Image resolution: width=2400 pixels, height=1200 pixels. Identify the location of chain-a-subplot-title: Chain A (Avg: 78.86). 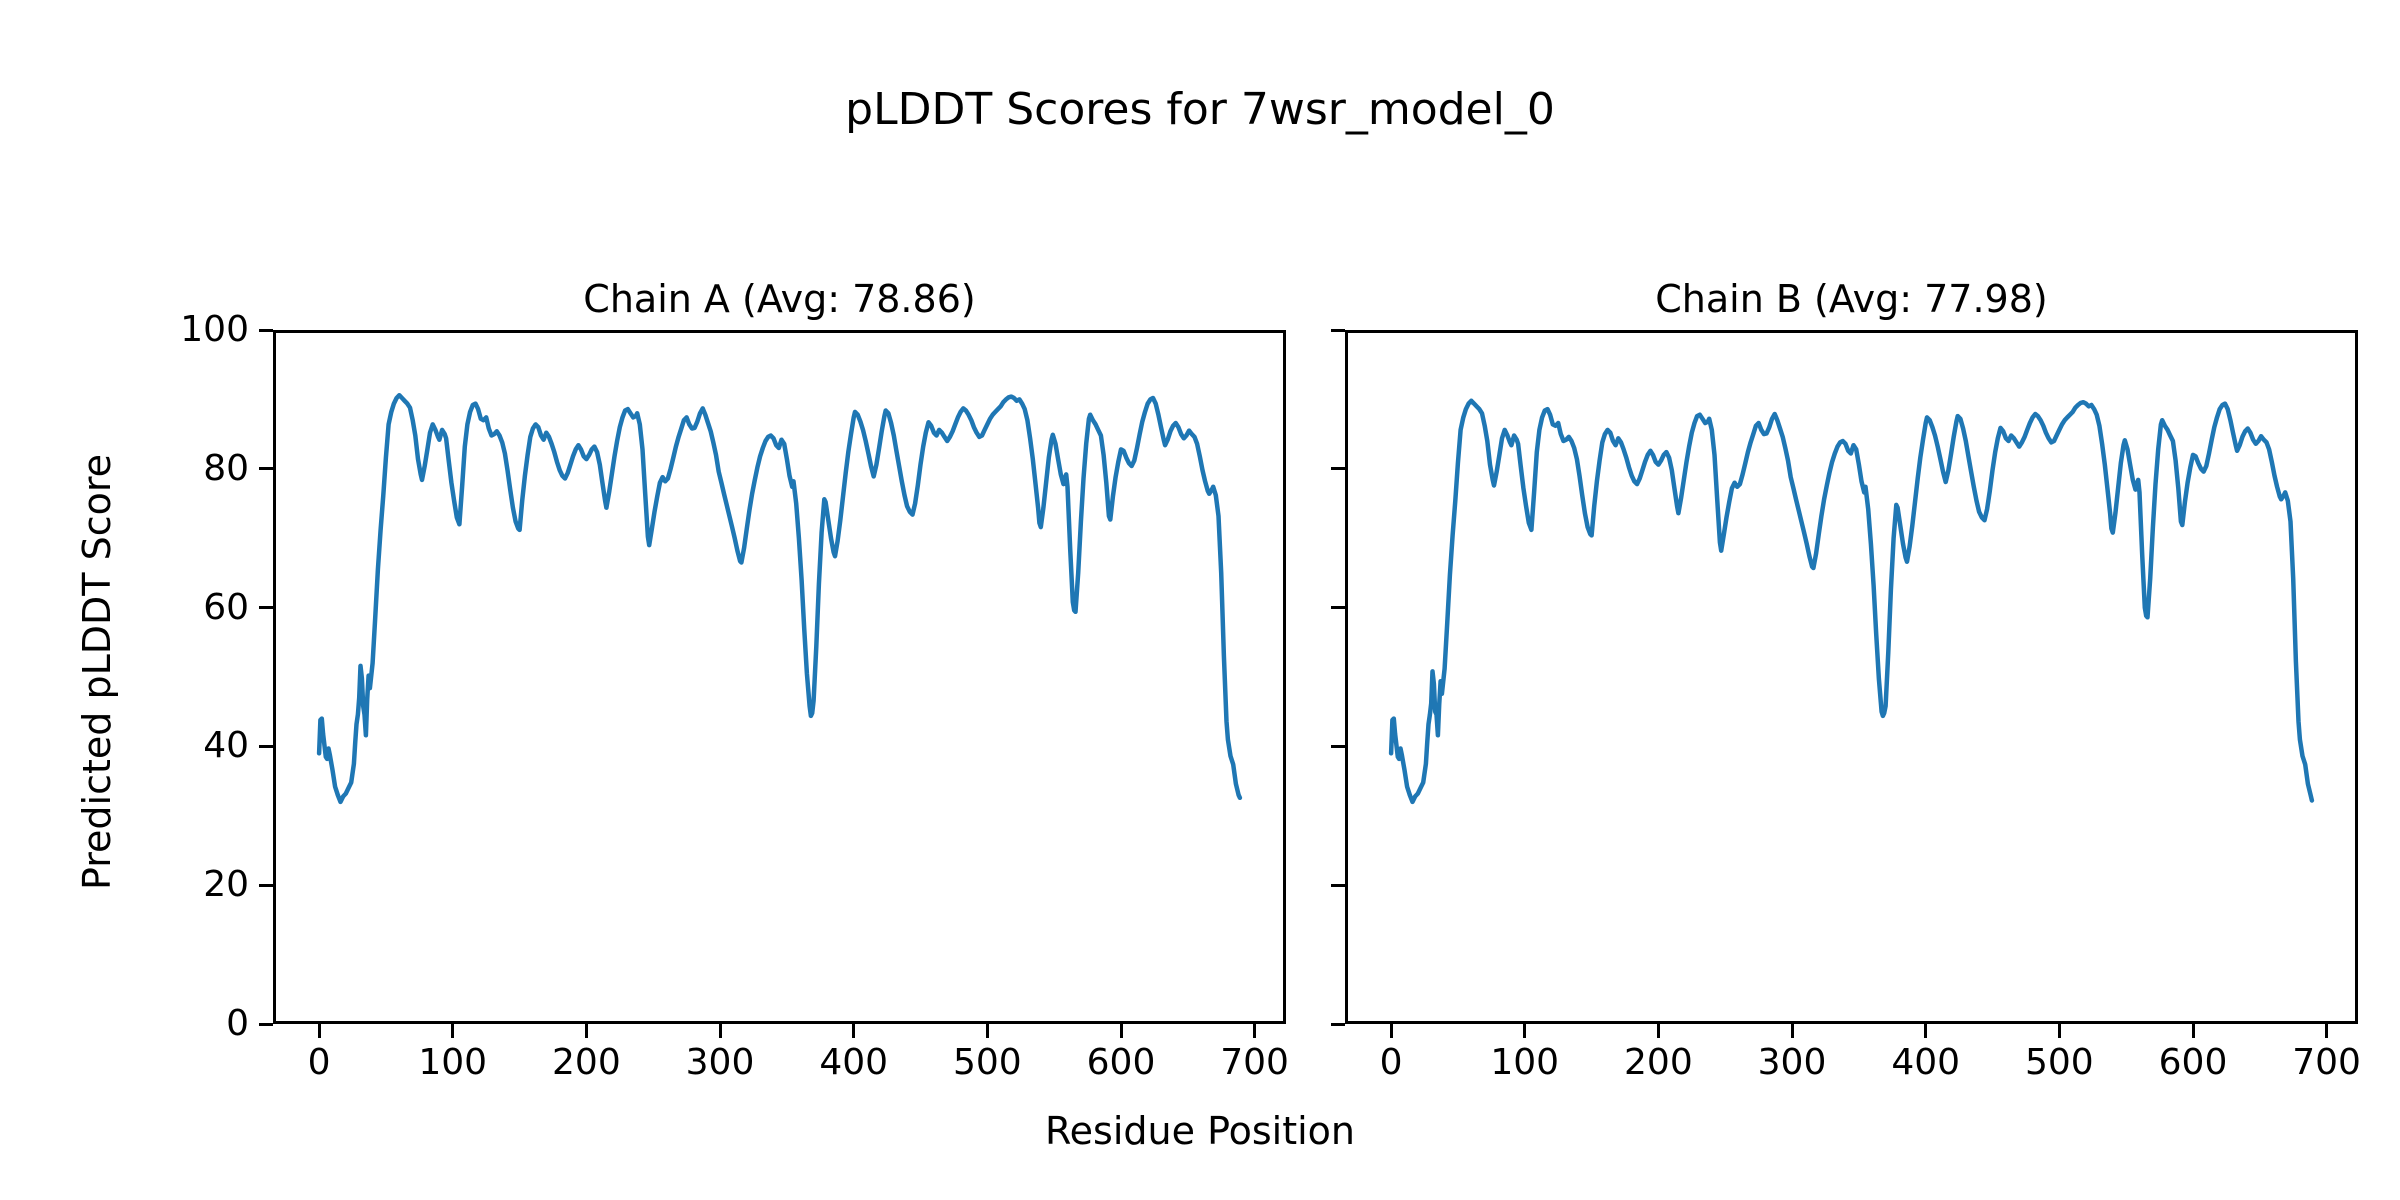
(779, 299).